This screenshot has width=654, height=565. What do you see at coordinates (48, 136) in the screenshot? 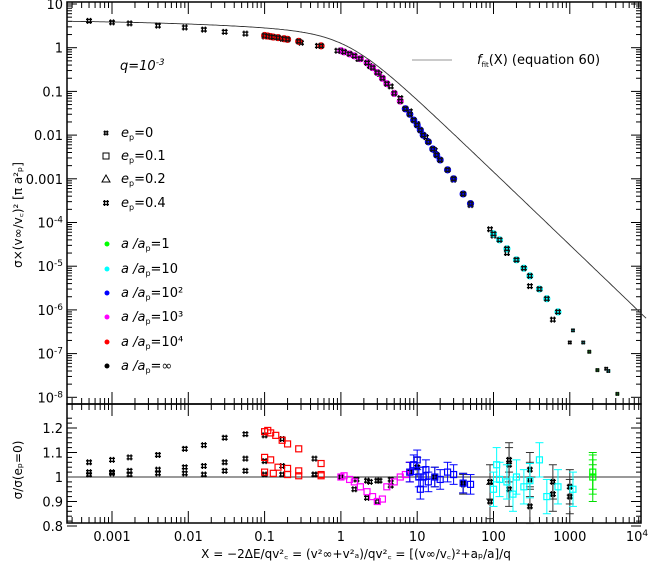
I see `y-tick-label: 0.01` at bounding box center [48, 136].